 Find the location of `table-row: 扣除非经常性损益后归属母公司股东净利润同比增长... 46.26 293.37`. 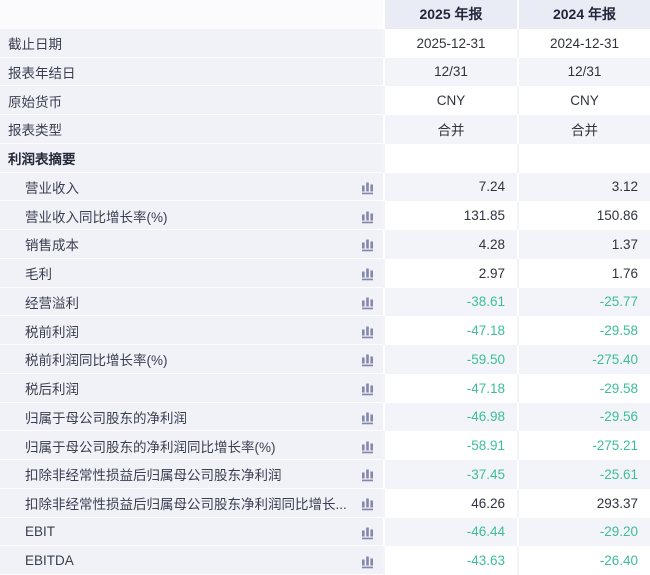

table-row: 扣除非经常性损益后归属母公司股东净利润同比增长... 46.26 293.37 is located at coordinates (325, 503).